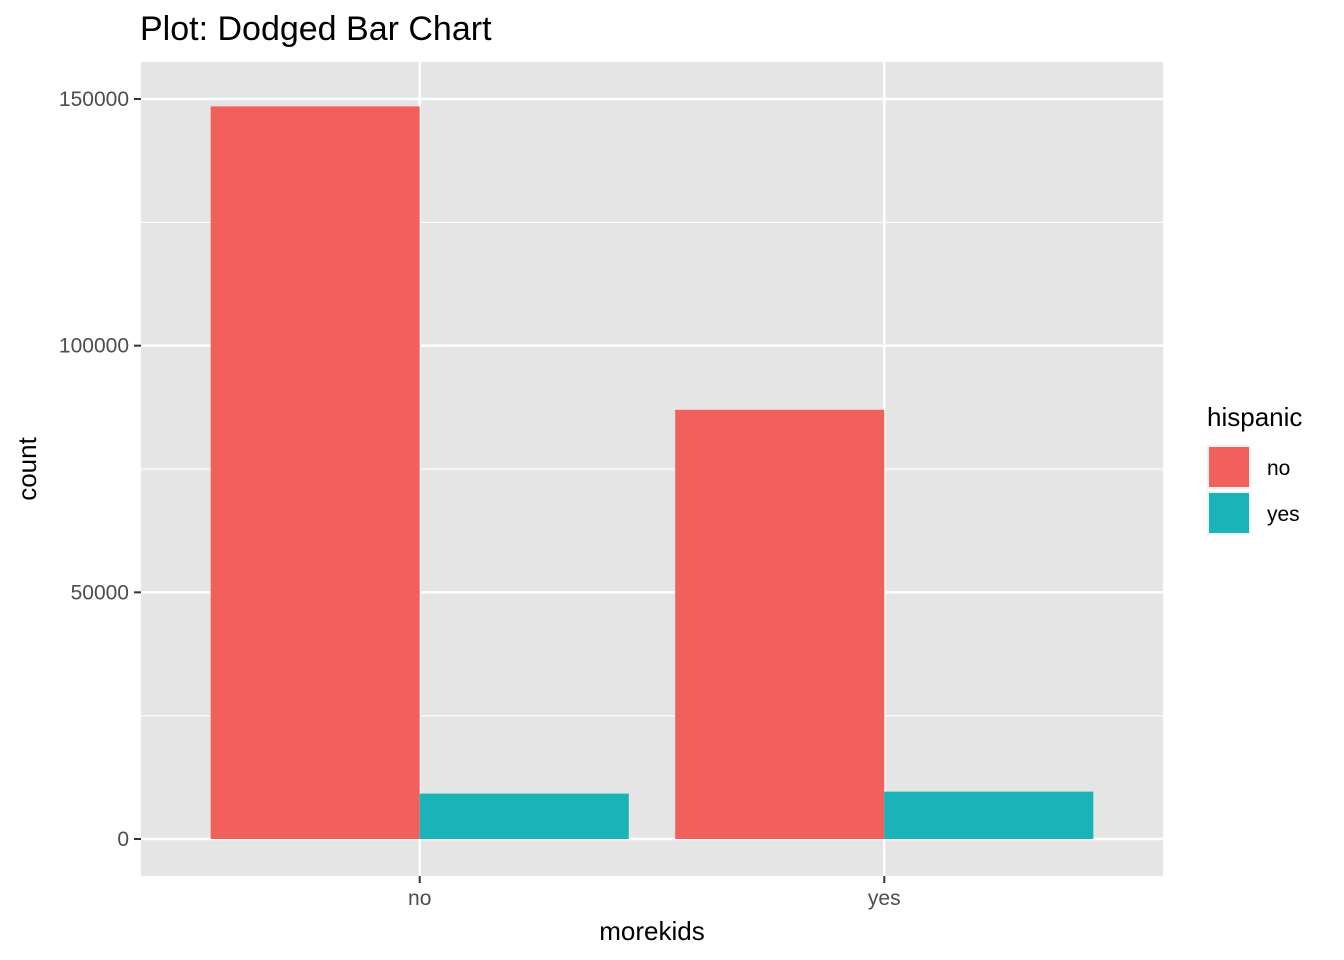  What do you see at coordinates (524, 816) in the screenshot?
I see `bar-no-yes` at bounding box center [524, 816].